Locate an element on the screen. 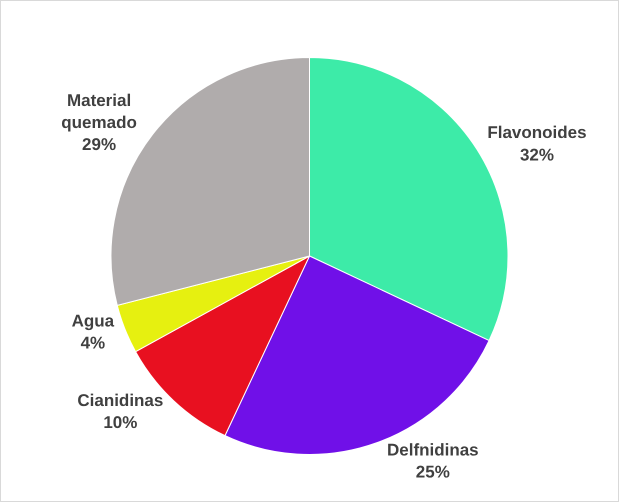 Image resolution: width=619 pixels, height=502 pixels. slice-label: Material quemado is located at coordinates (99, 111).